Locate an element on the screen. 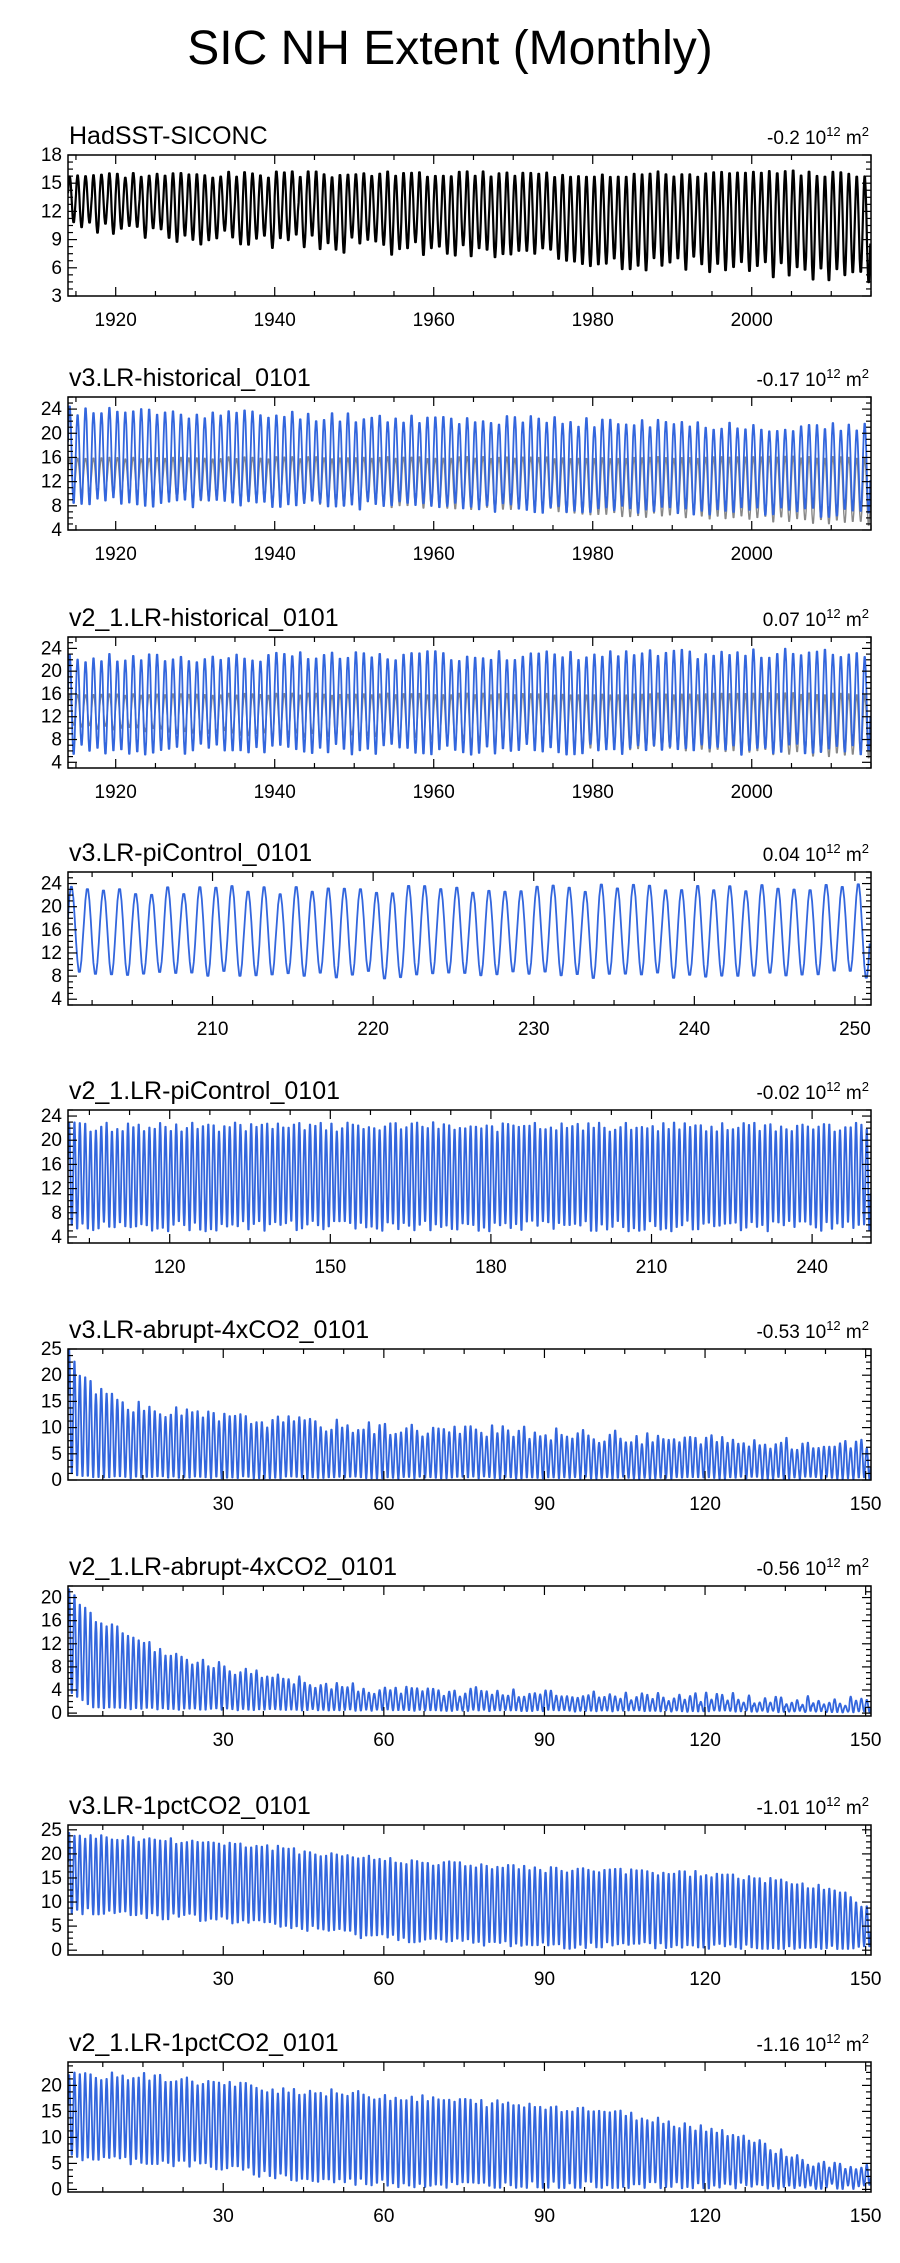 This screenshot has height=2263, width=900. x-tick-label: 220 is located at coordinates (373, 1029).